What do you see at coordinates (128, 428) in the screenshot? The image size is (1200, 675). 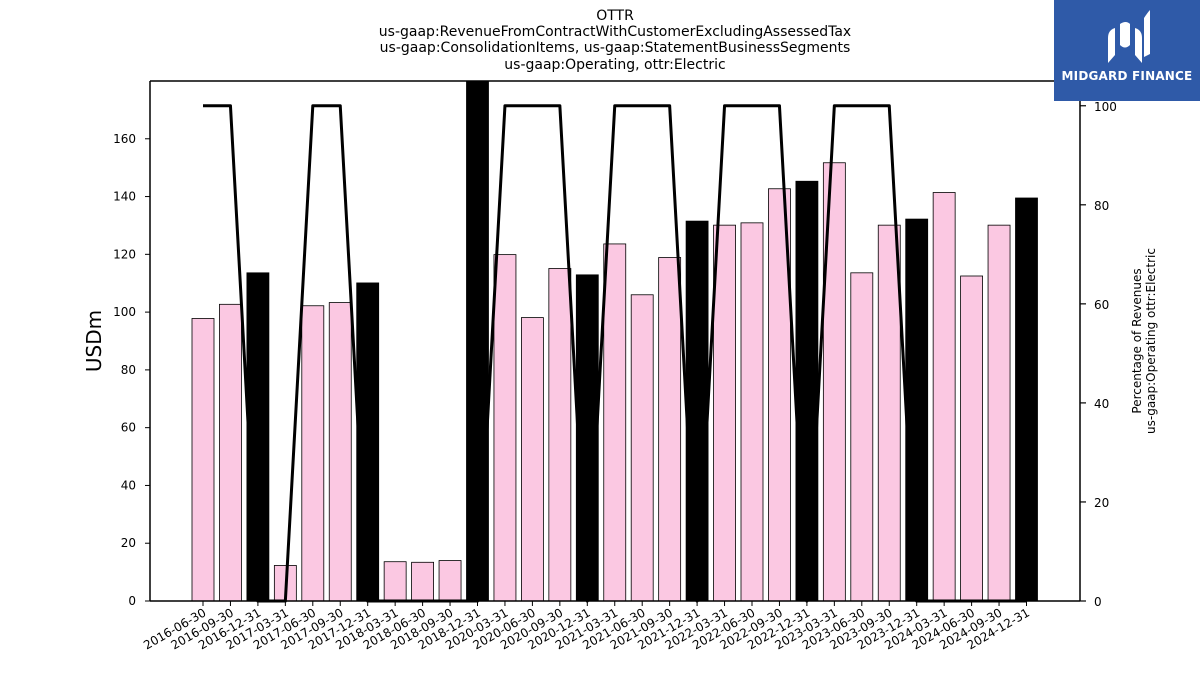 I see `y-left-tick-label: 60` at bounding box center [128, 428].